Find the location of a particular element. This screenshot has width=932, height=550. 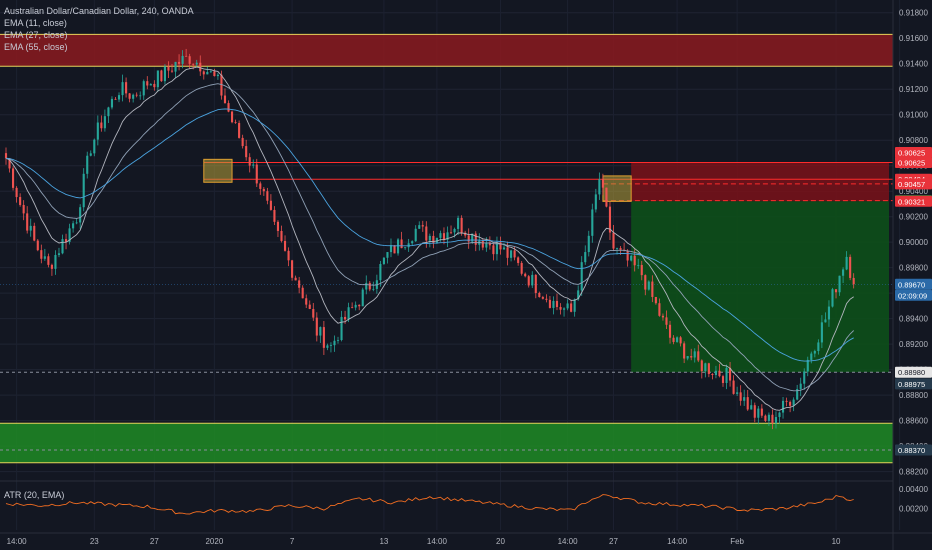

y-axis-tick: 0.88800 is located at coordinates (913, 395).